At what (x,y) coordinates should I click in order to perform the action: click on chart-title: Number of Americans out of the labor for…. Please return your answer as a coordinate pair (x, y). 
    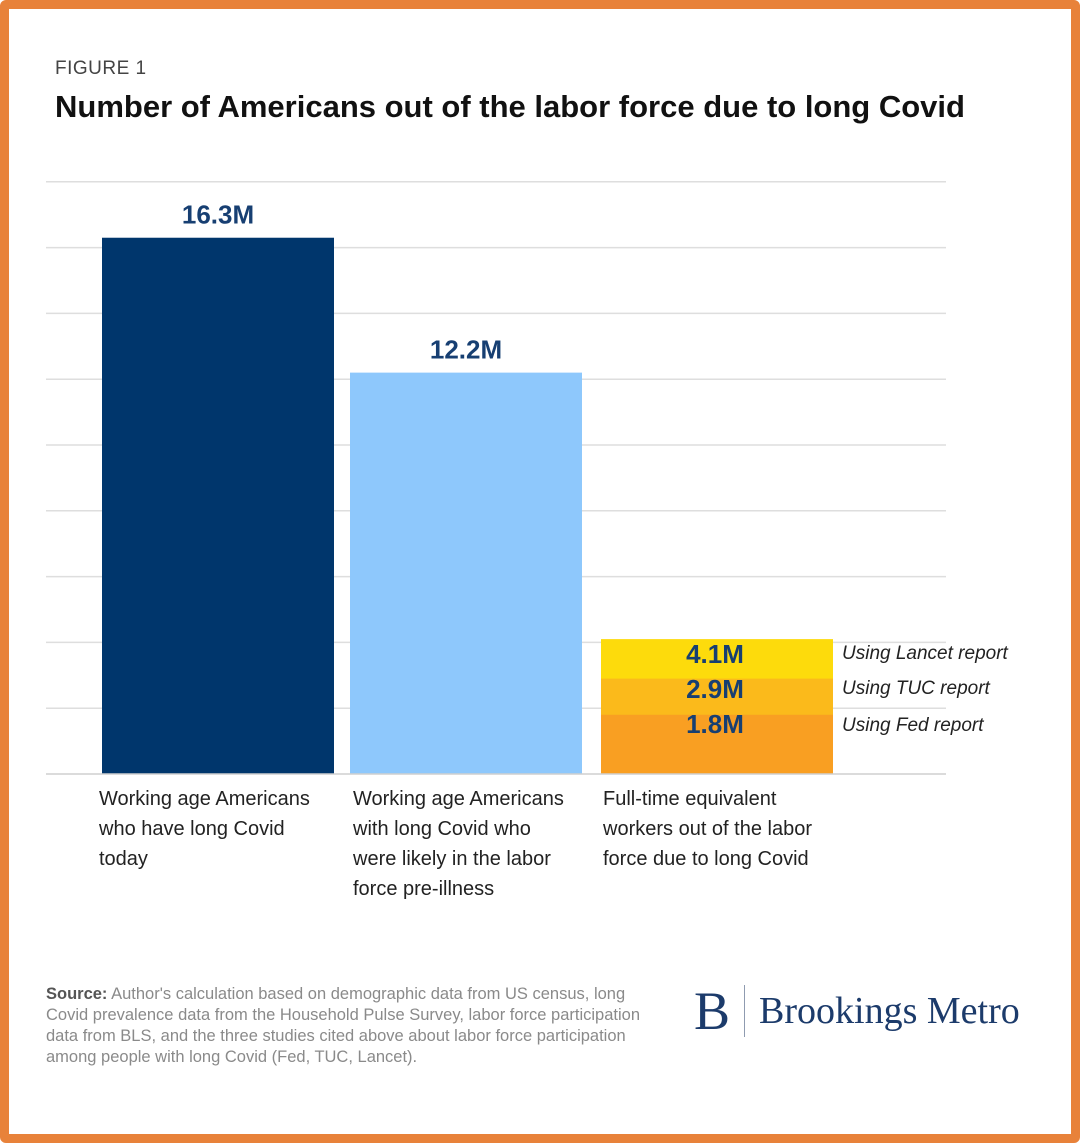
    Looking at the image, I should click on (510, 106).